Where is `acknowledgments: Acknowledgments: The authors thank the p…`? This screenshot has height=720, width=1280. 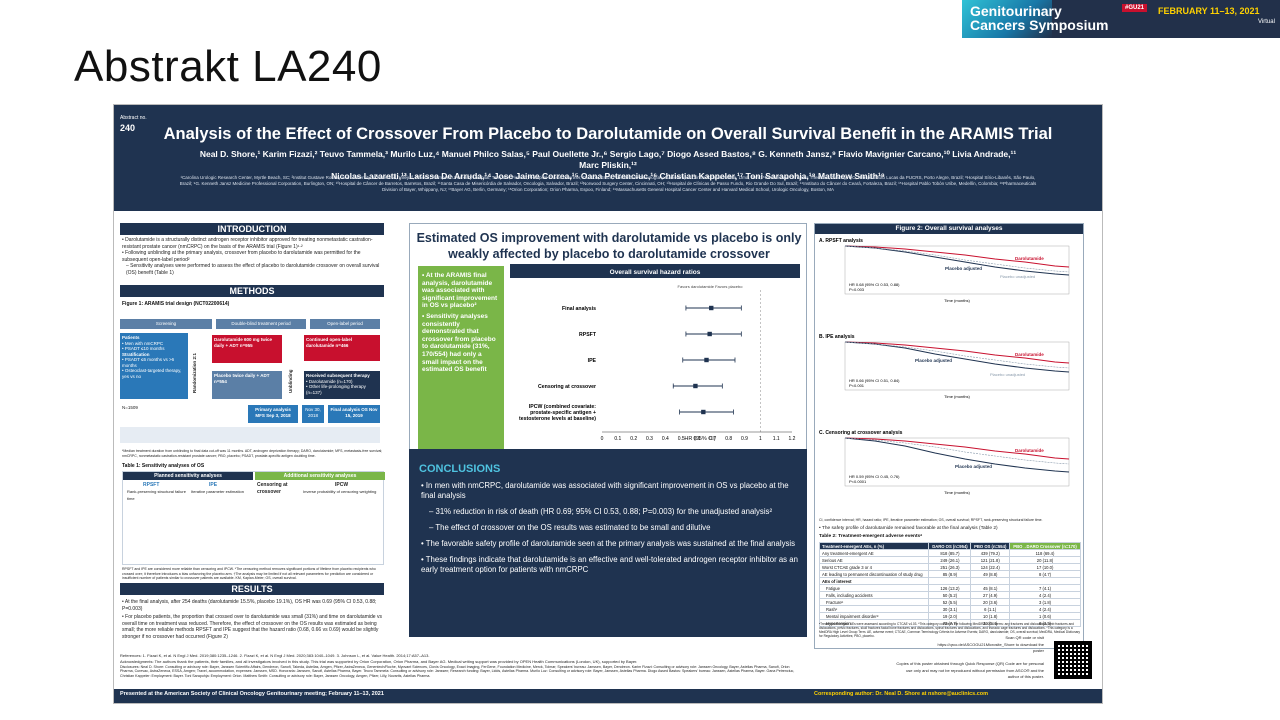
acknowledgments: Acknowledgments: The authors thank the p… is located at coordinates (379, 661).